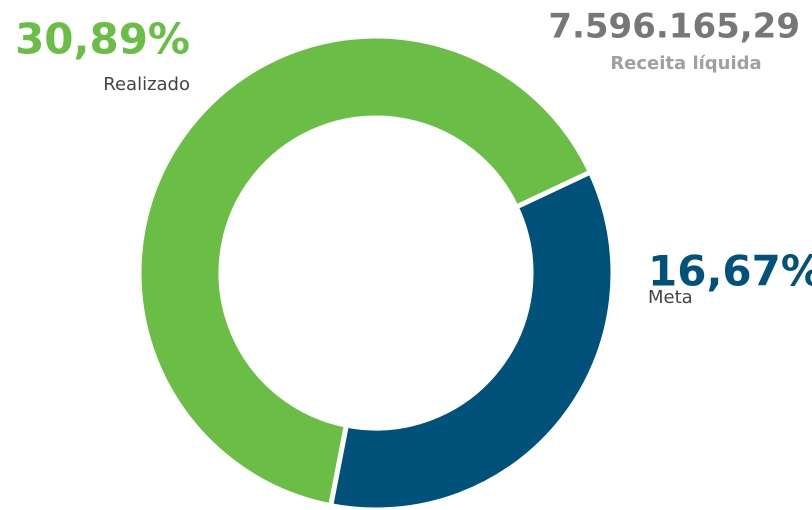 This screenshot has width=812, height=510. I want to click on kpi-value: 7.596.165,29, so click(674, 27).